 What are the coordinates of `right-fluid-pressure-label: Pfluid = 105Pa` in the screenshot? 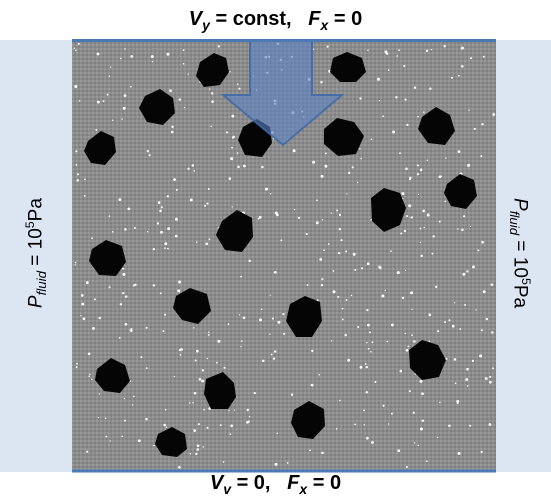 It's located at (520, 253).